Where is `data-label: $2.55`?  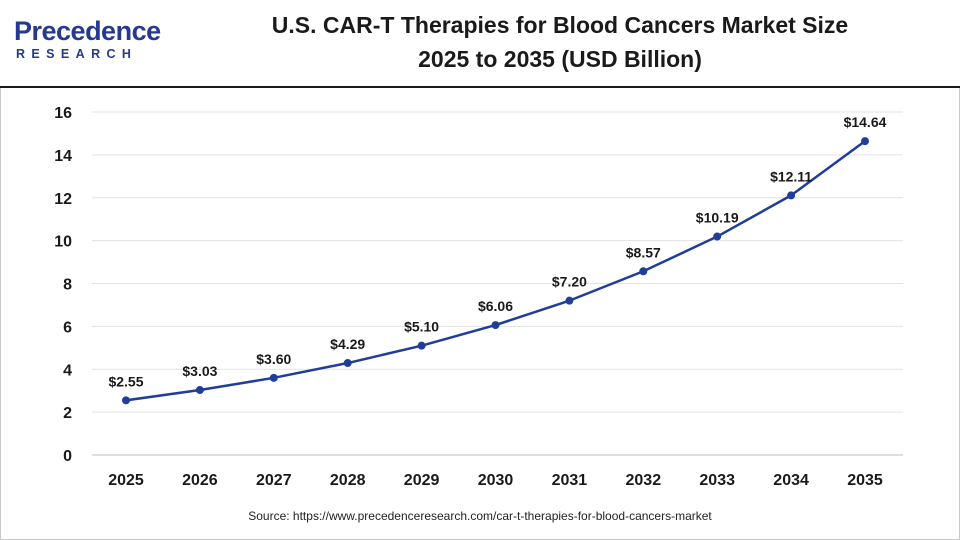
data-label: $2.55 is located at coordinates (125, 381).